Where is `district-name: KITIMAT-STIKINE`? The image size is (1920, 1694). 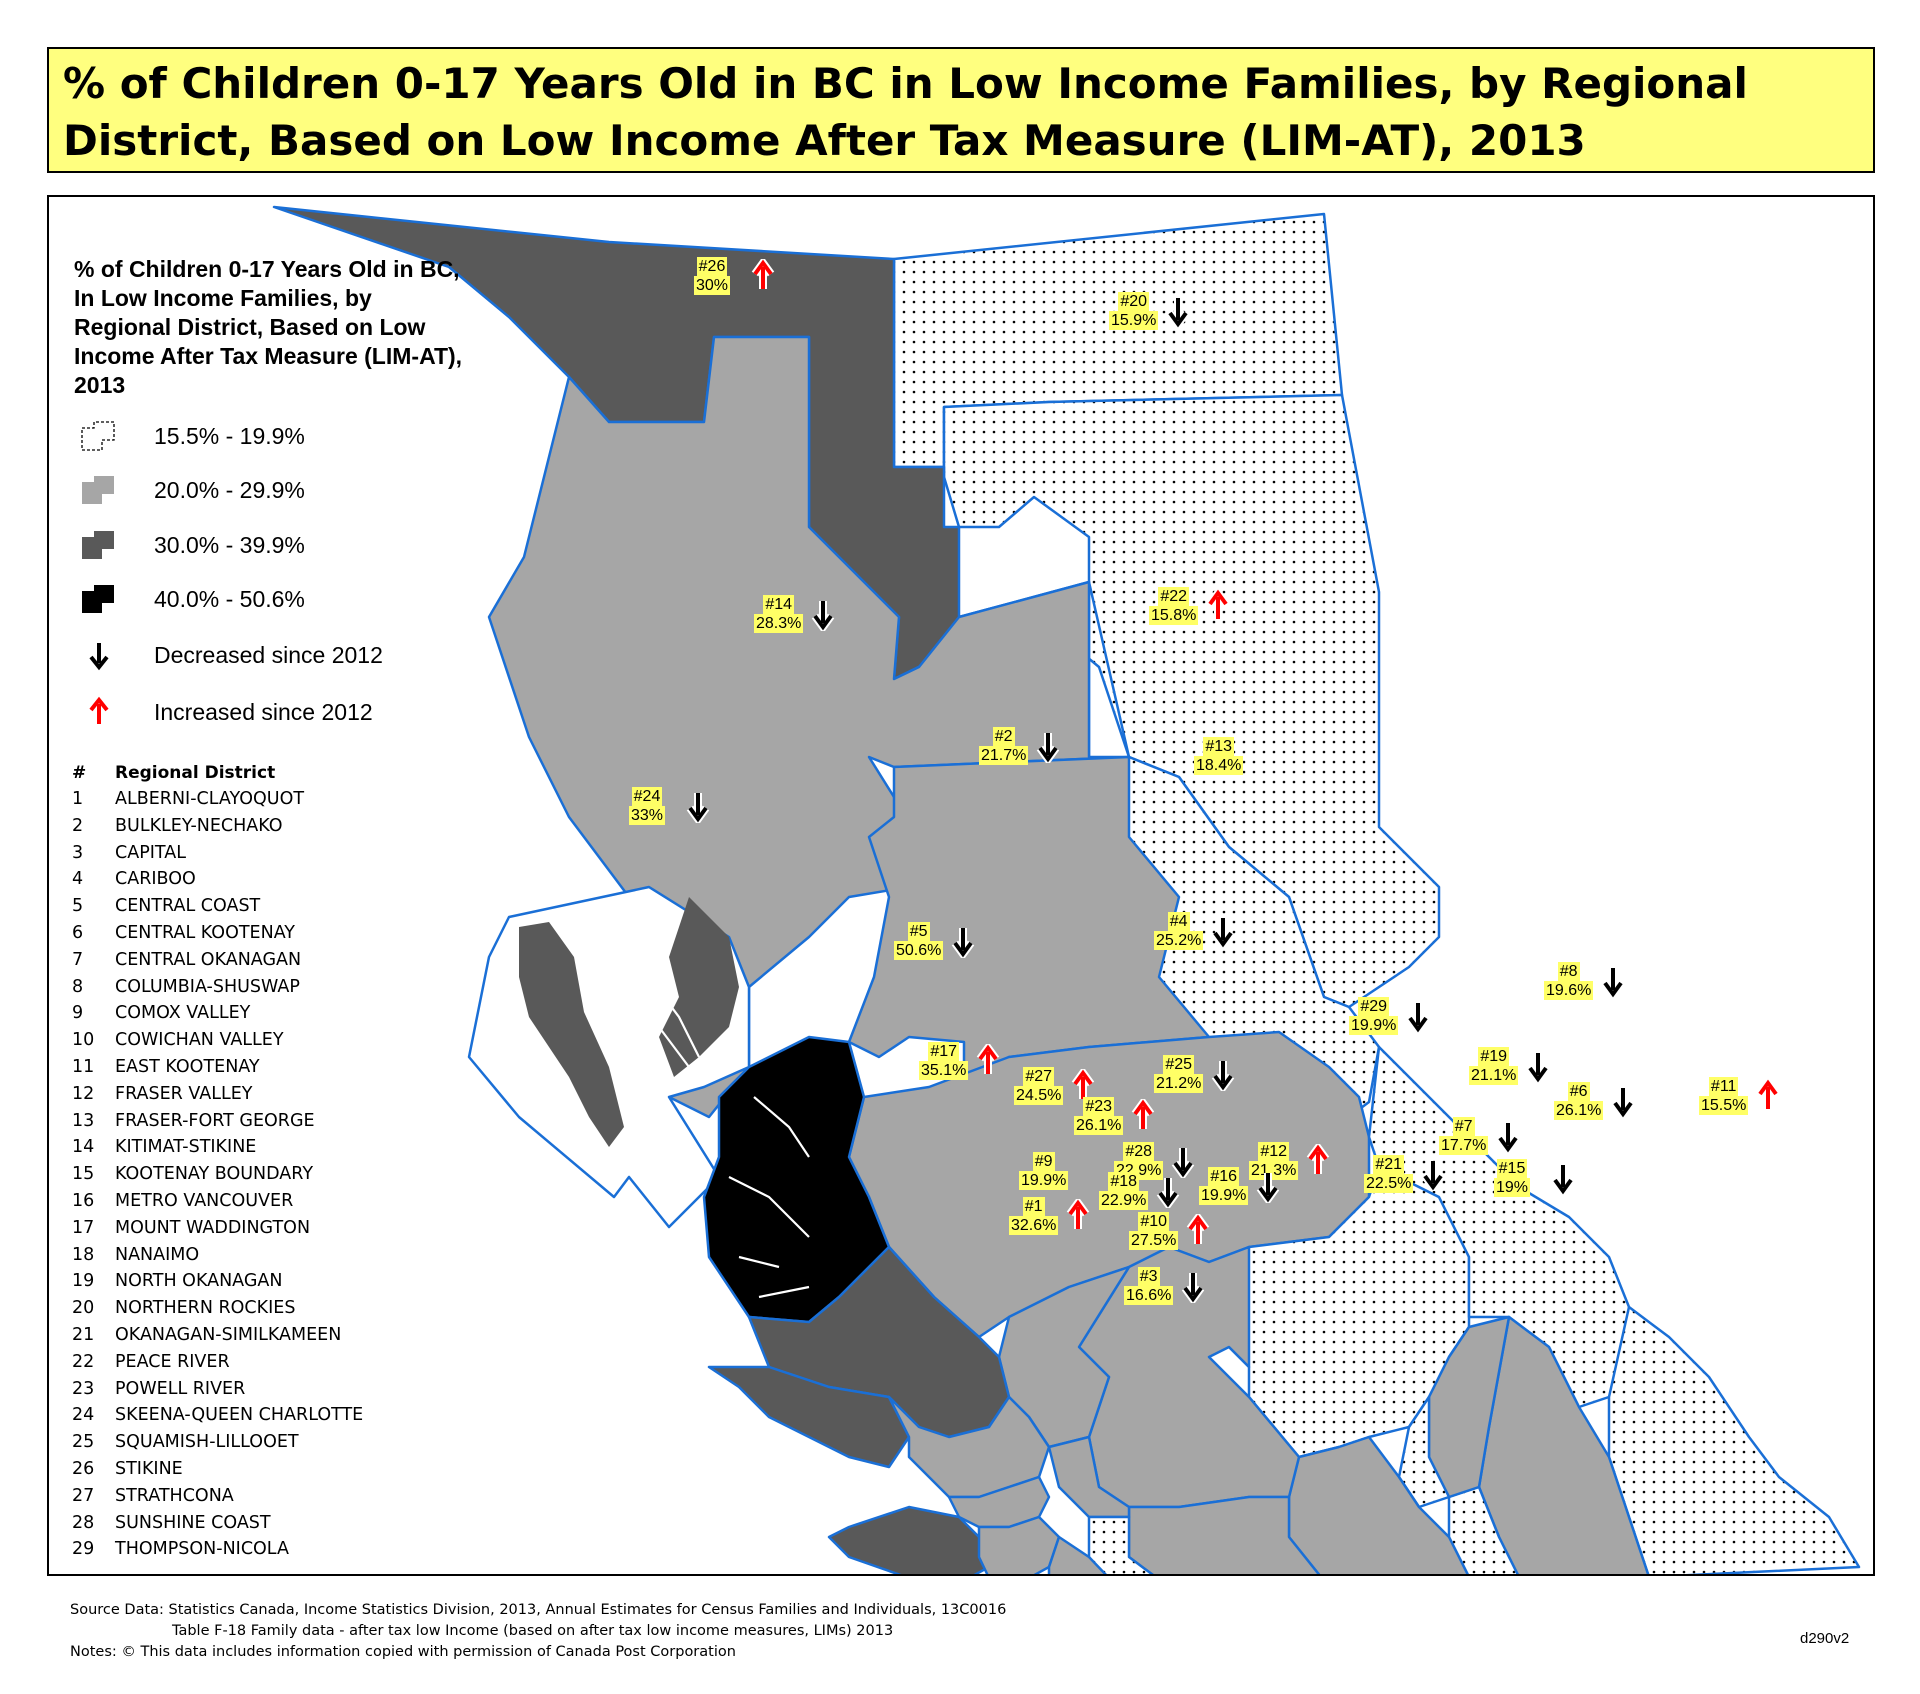 district-name: KITIMAT-STIKINE is located at coordinates (186, 1147).